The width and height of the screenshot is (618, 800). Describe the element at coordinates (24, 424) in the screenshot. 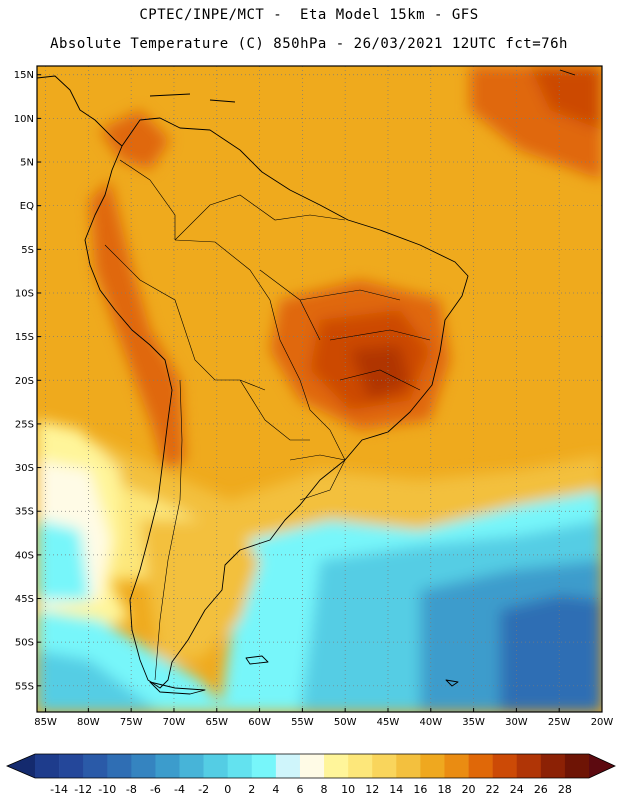

I see `lat-label: 25S` at that location.